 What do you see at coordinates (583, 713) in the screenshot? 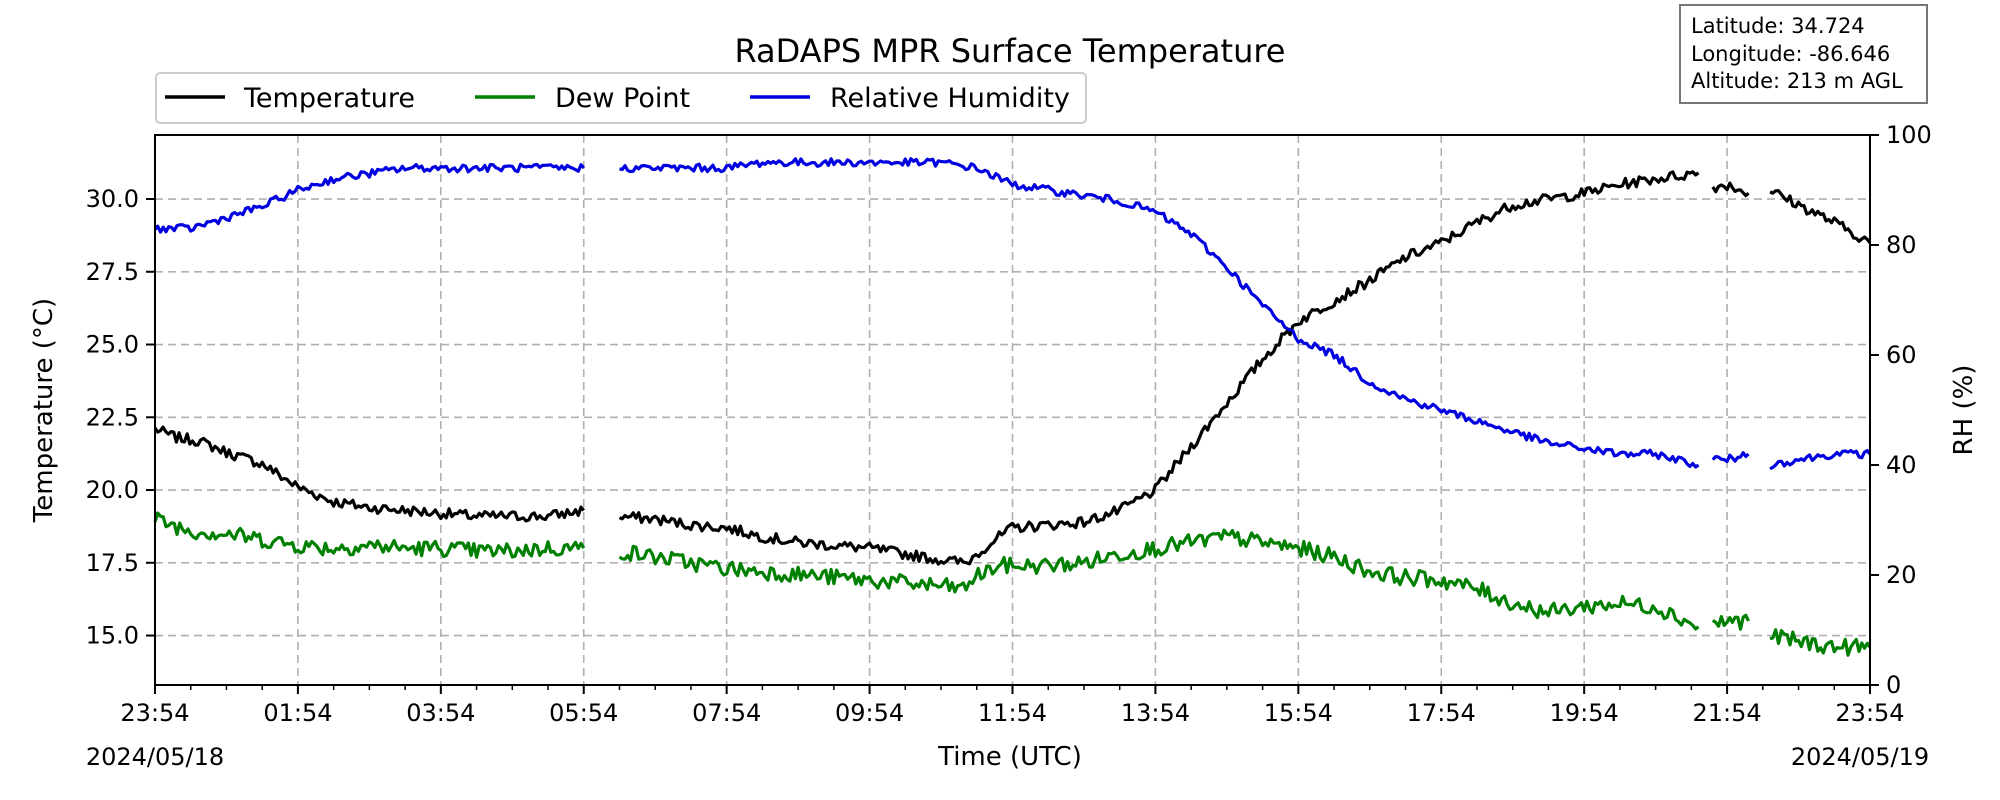
I see `x-tick-label: 05:54` at bounding box center [583, 713].